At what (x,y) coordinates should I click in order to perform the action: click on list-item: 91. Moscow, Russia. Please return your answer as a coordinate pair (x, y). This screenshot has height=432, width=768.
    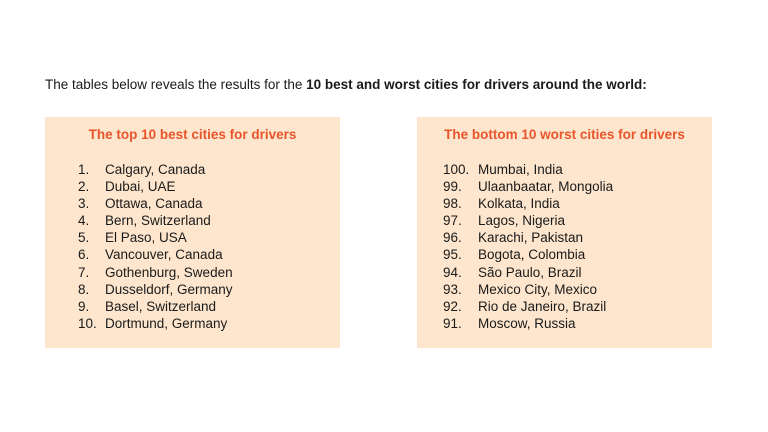
    Looking at the image, I should click on (528, 323).